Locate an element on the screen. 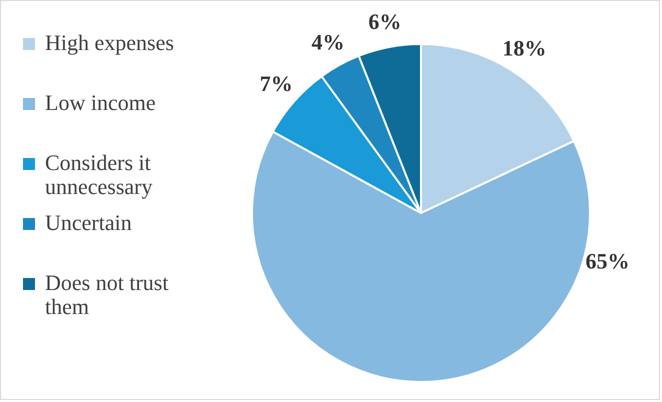  data-label: 7% is located at coordinates (276, 83).